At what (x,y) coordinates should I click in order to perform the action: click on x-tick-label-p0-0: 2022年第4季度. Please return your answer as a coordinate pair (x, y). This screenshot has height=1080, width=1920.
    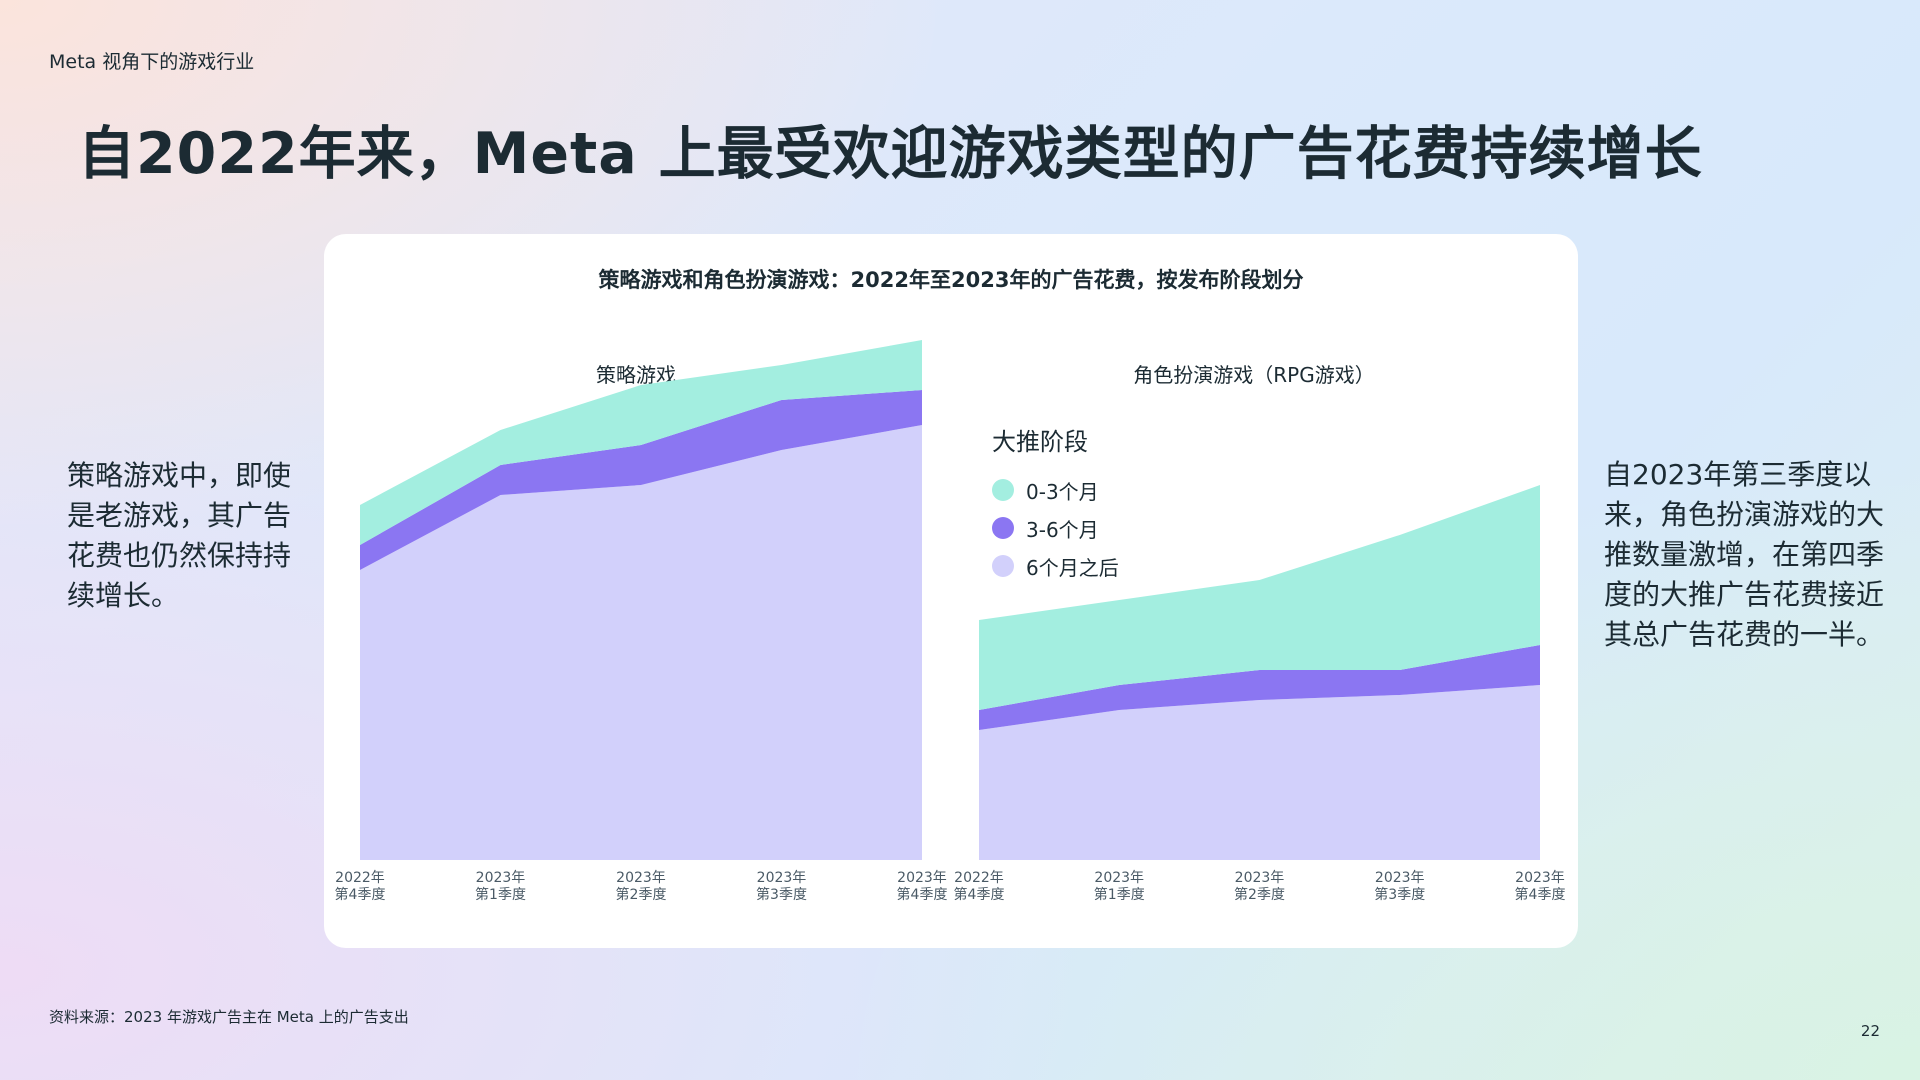
    Looking at the image, I should click on (360, 886).